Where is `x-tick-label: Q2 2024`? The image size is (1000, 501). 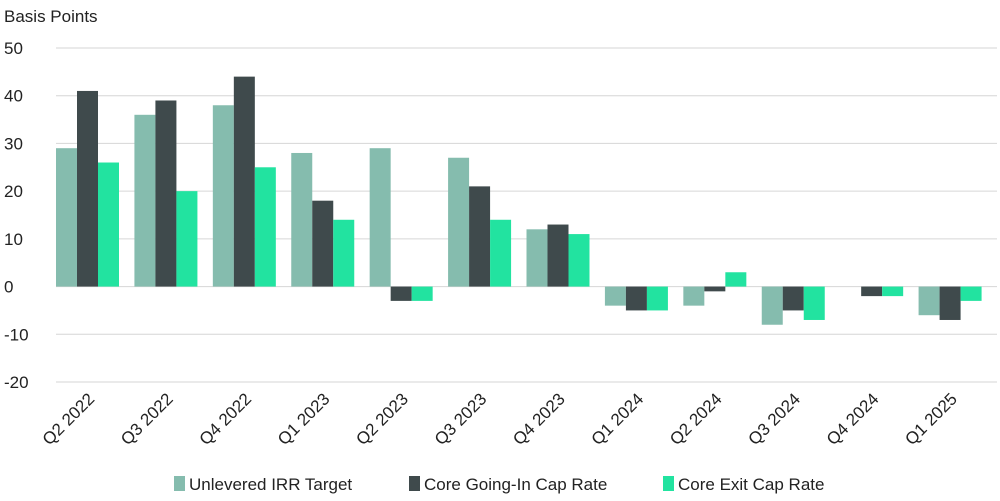
x-tick-label: Q2 2024 is located at coordinates (696, 419).